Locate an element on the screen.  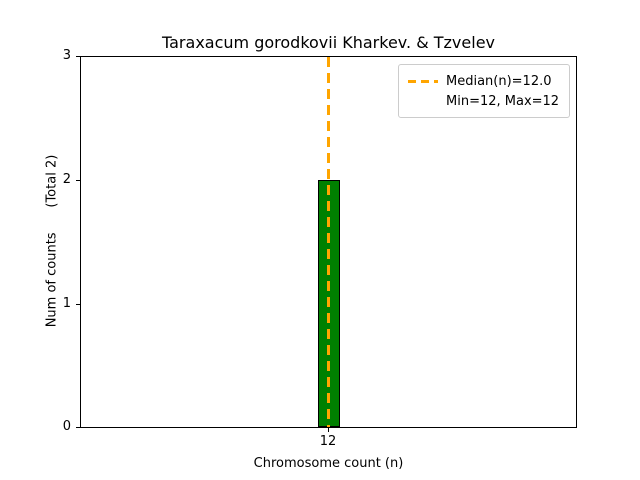
y-tick-label-2: 2 is located at coordinates (66, 179).